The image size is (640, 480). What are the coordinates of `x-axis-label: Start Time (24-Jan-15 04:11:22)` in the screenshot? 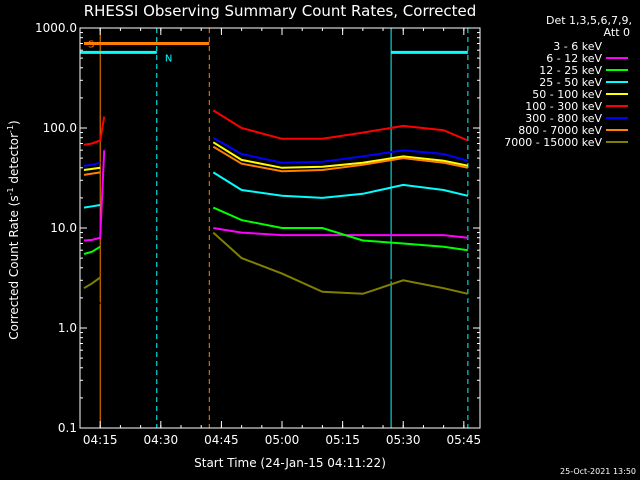 It's located at (290, 463).